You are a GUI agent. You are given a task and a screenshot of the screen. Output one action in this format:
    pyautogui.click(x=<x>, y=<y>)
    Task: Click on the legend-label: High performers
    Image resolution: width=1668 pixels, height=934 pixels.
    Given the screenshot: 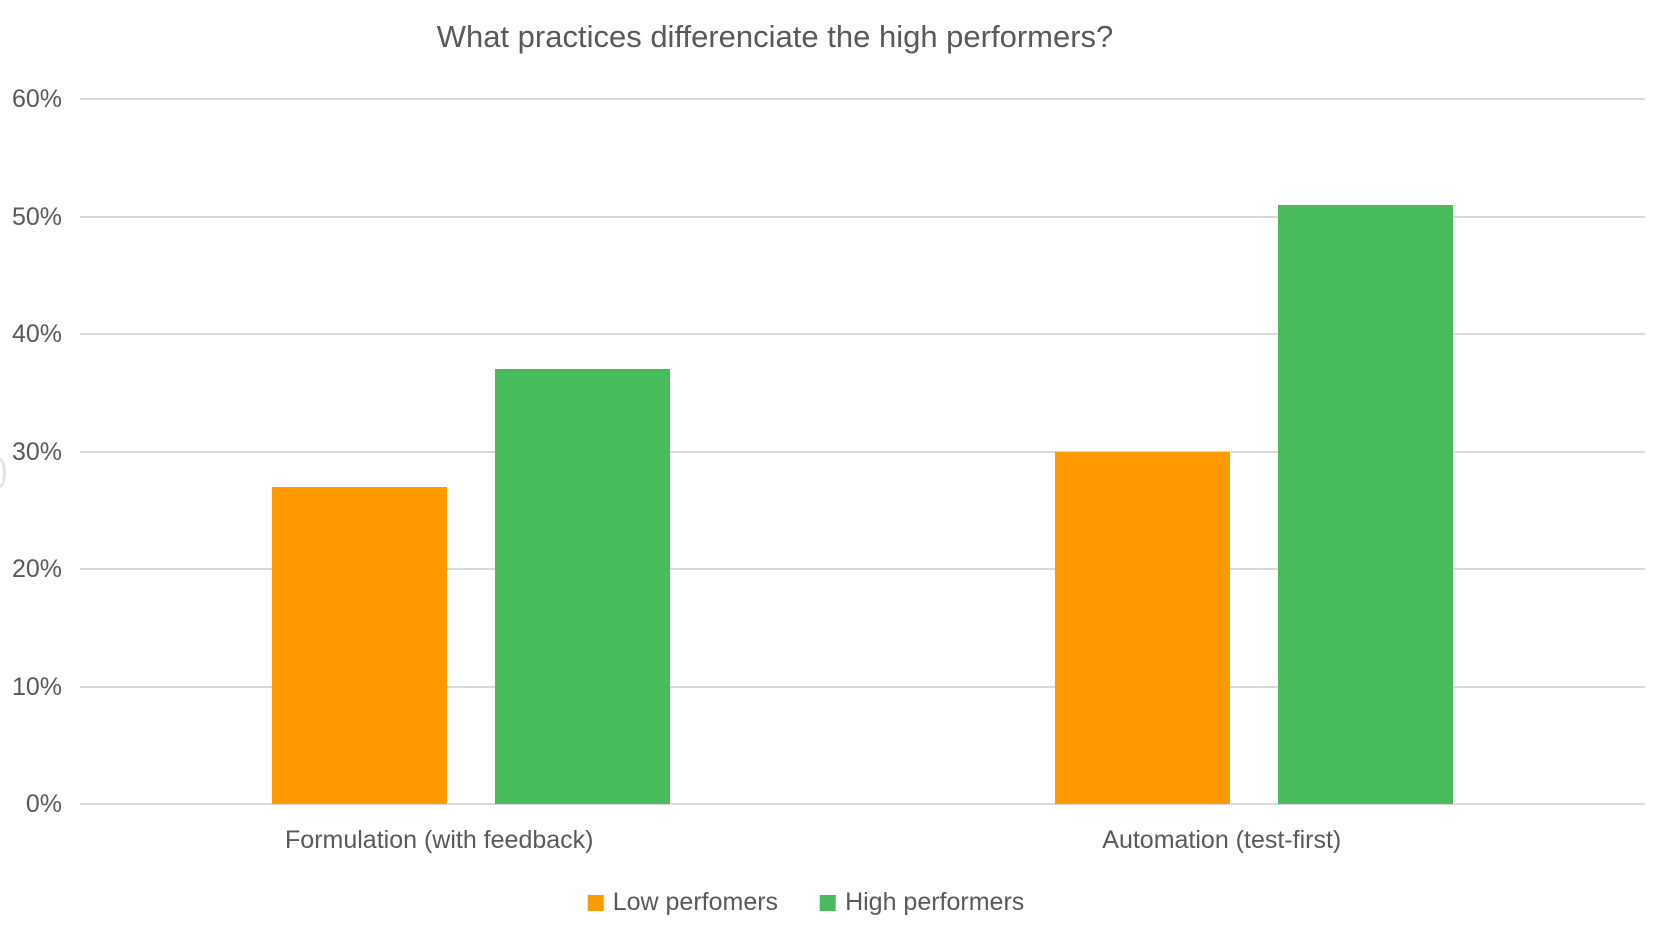 What is the action you would take?
    pyautogui.click(x=935, y=902)
    